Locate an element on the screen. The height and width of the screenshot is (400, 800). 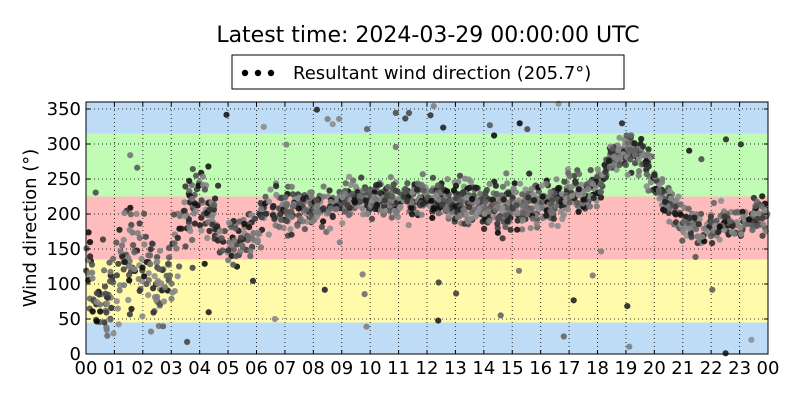
x-tick-label: 04 is located at coordinates (199, 368).